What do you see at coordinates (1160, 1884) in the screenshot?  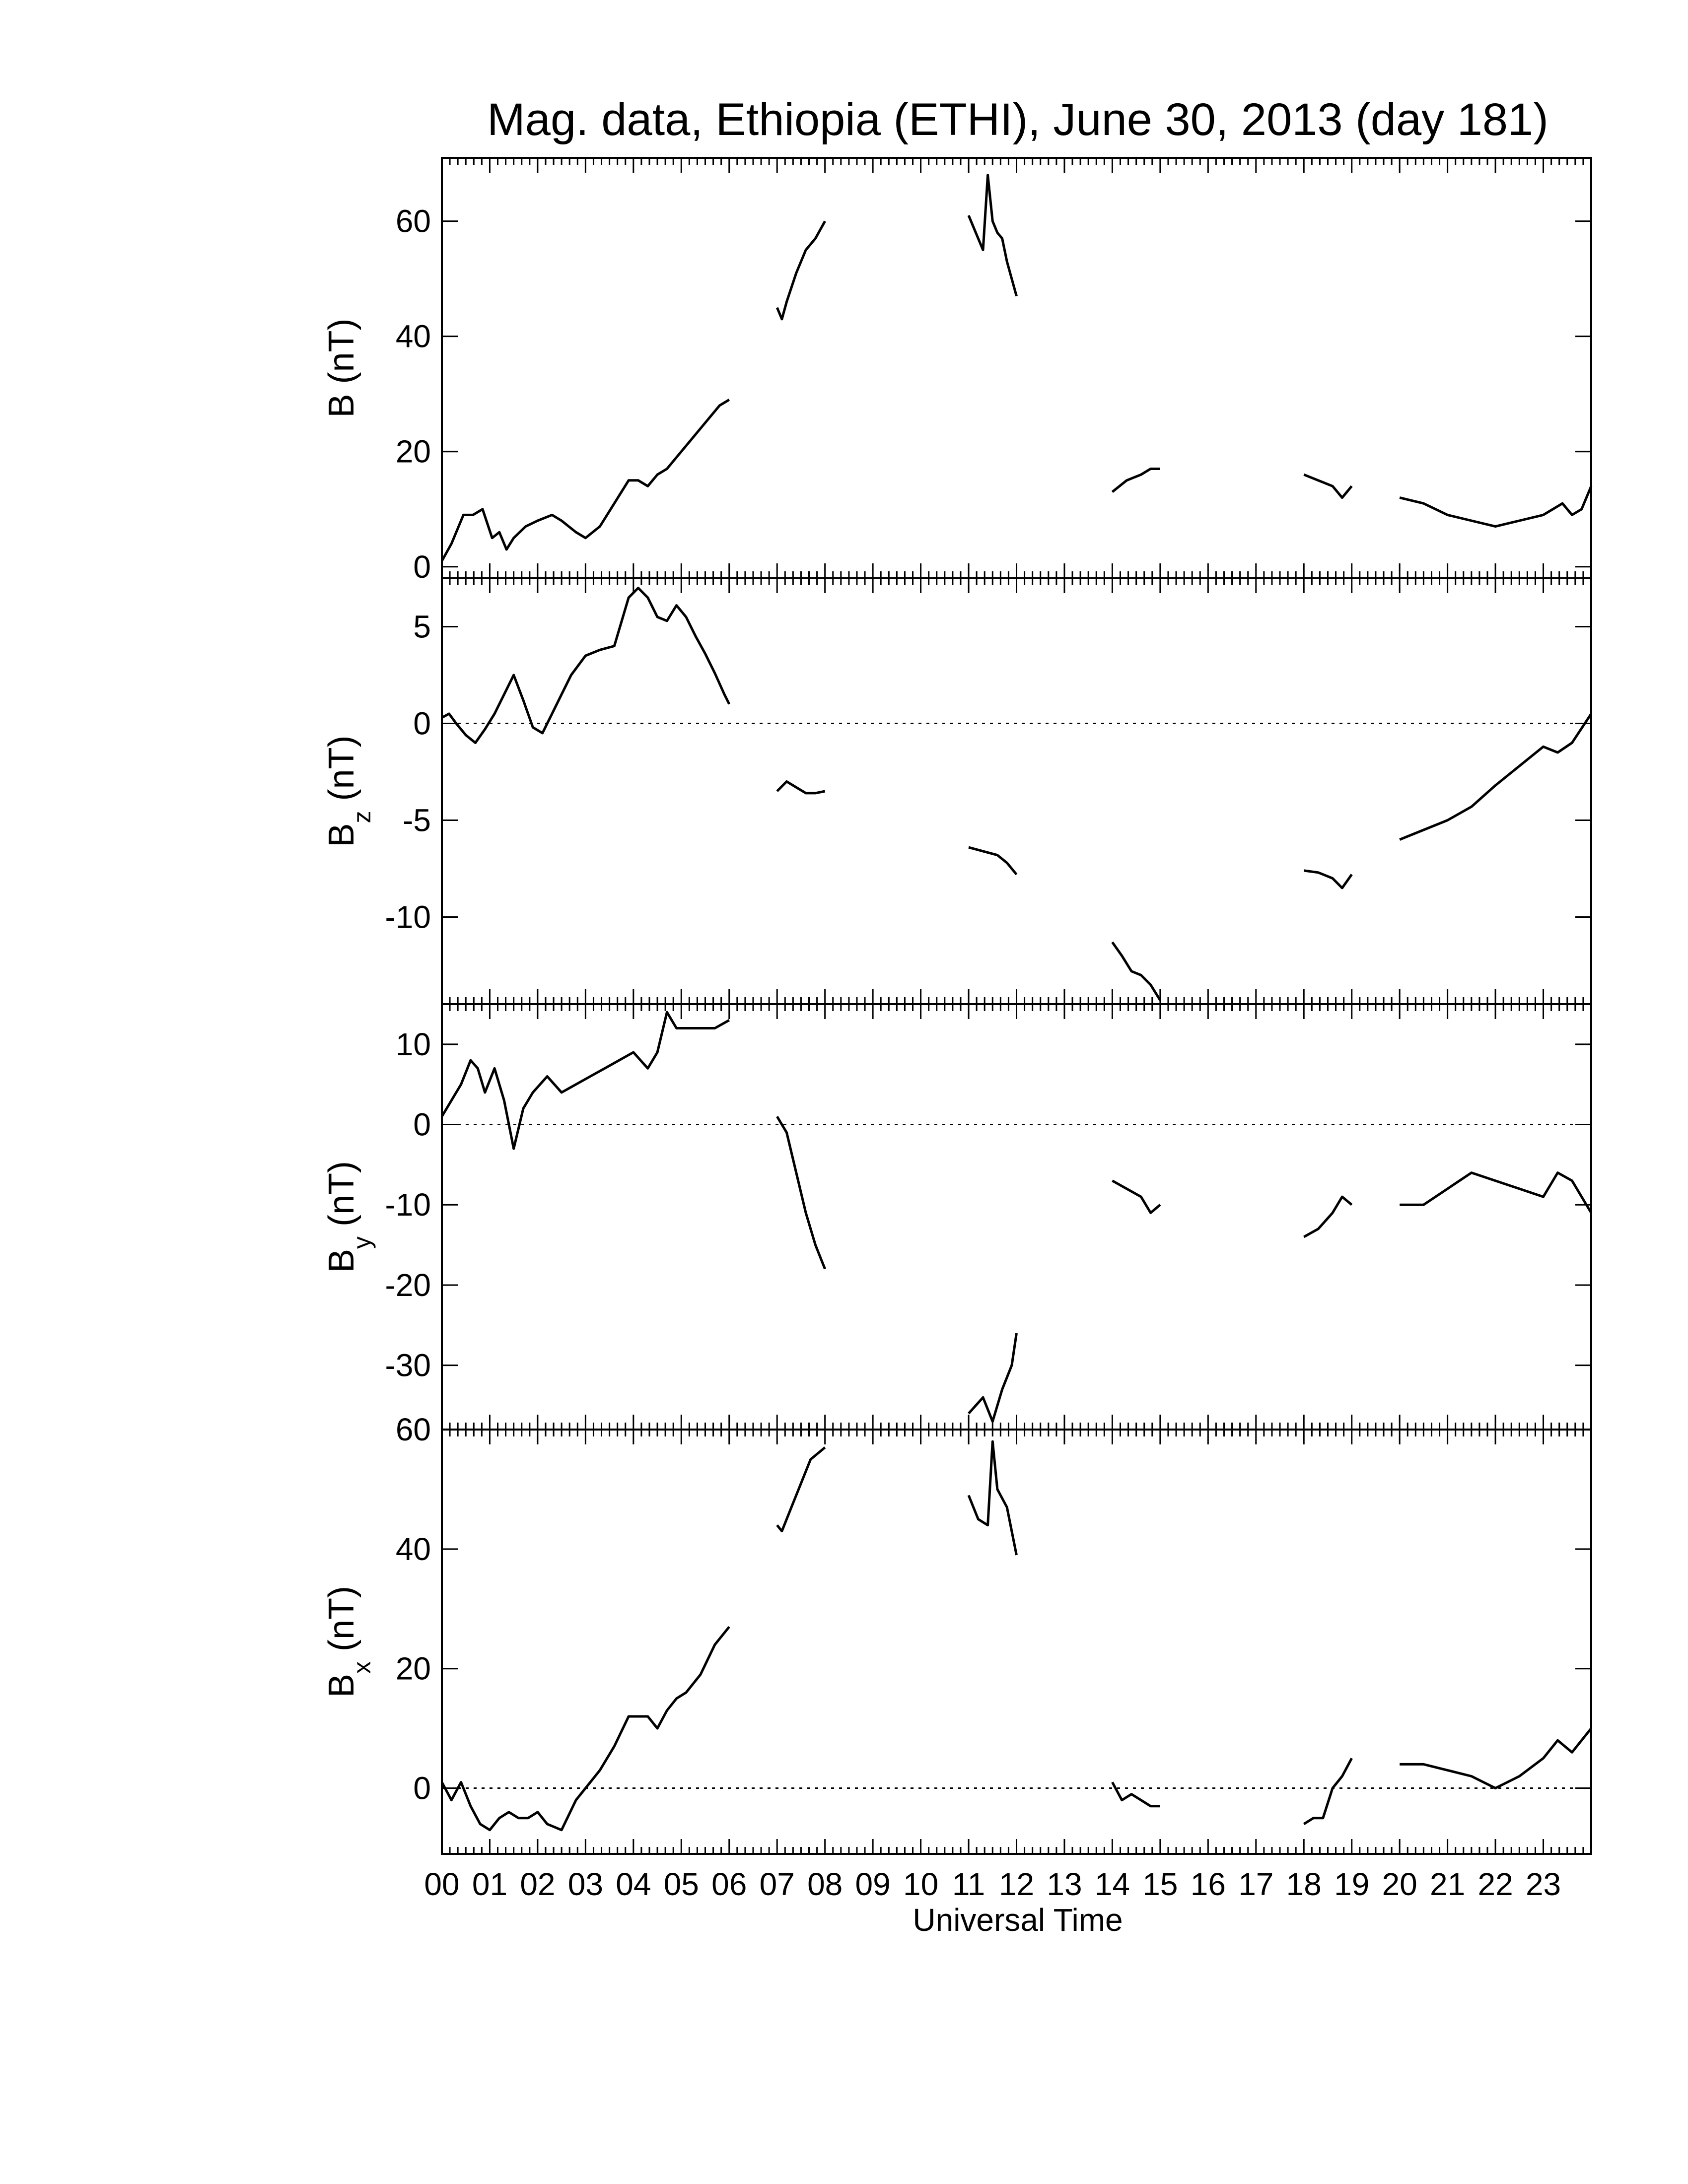 I see `x-tick-label: 15` at bounding box center [1160, 1884].